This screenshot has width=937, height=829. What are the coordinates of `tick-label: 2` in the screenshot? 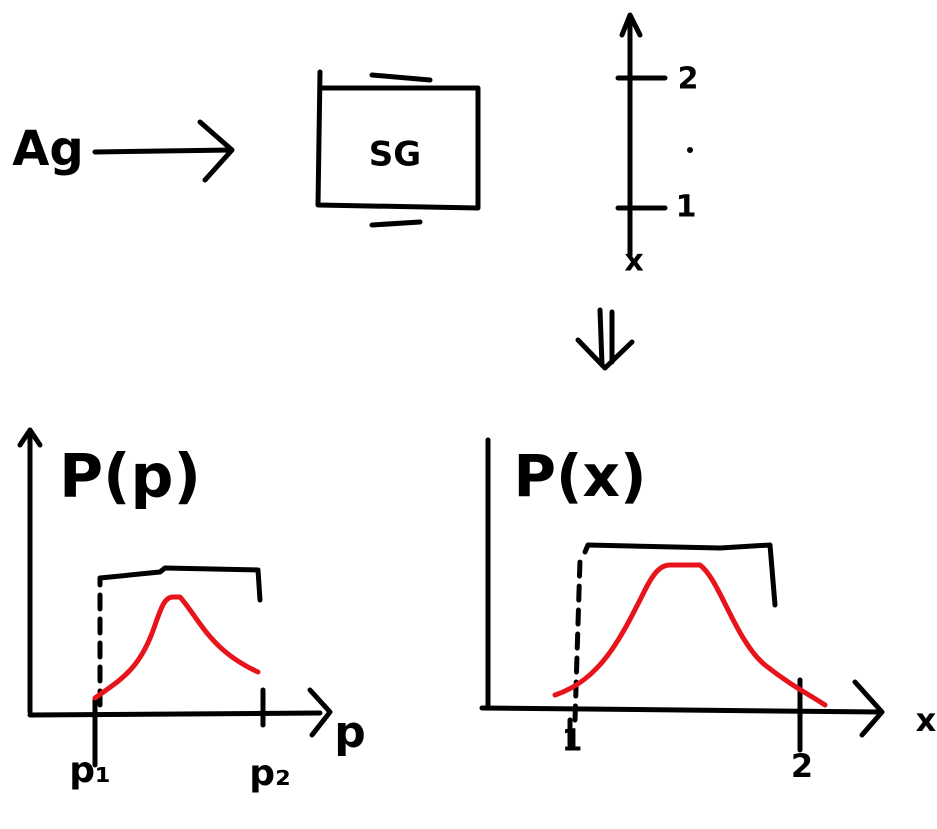 It's located at (802, 766).